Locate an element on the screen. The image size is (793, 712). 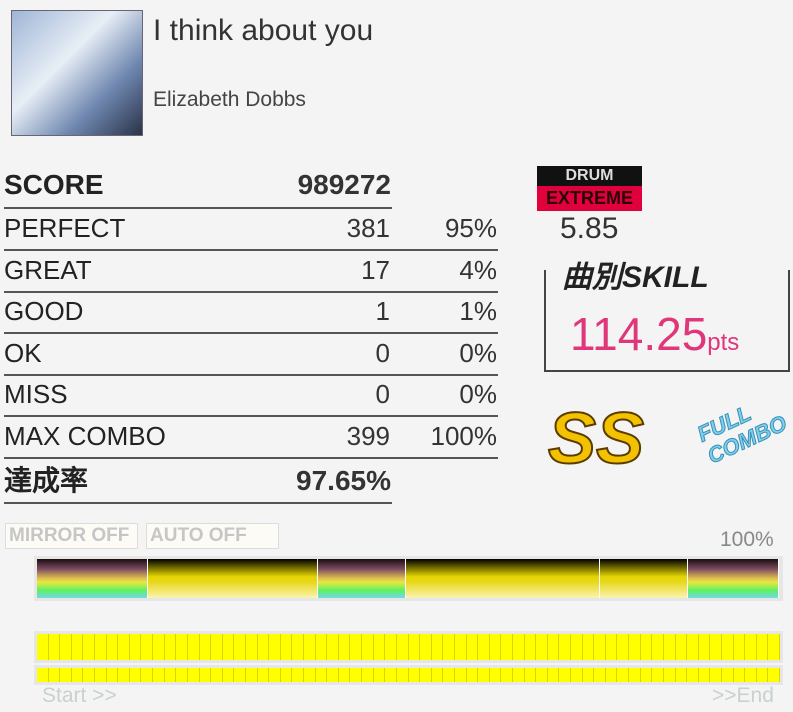
stat-percent: 95% is located at coordinates (470, 228).